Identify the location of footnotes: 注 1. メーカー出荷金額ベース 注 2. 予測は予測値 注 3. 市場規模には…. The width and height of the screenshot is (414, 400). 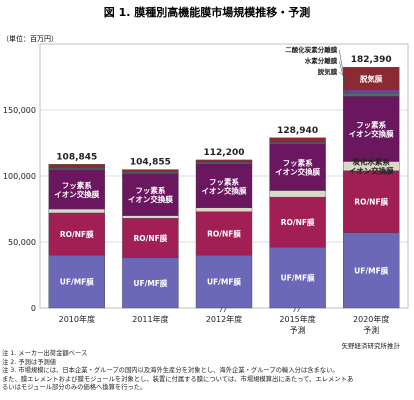
(207, 371).